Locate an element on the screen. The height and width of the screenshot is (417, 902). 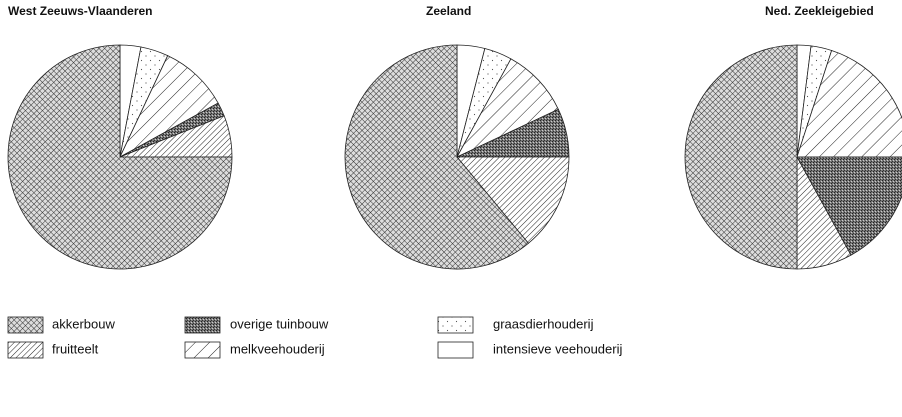
legend-label: intensieve veehouderij is located at coordinates (557, 348).